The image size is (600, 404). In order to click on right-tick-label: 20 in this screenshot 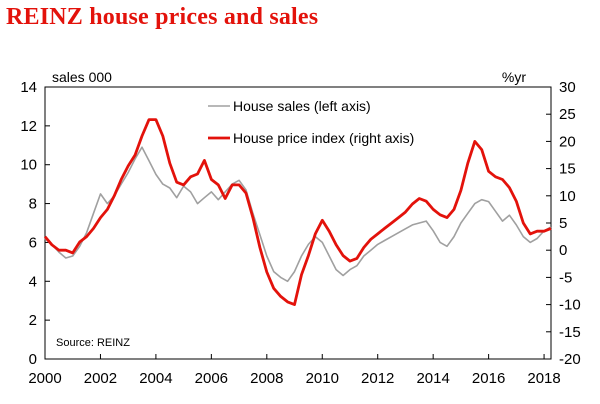, I will do `click(567, 141)`.